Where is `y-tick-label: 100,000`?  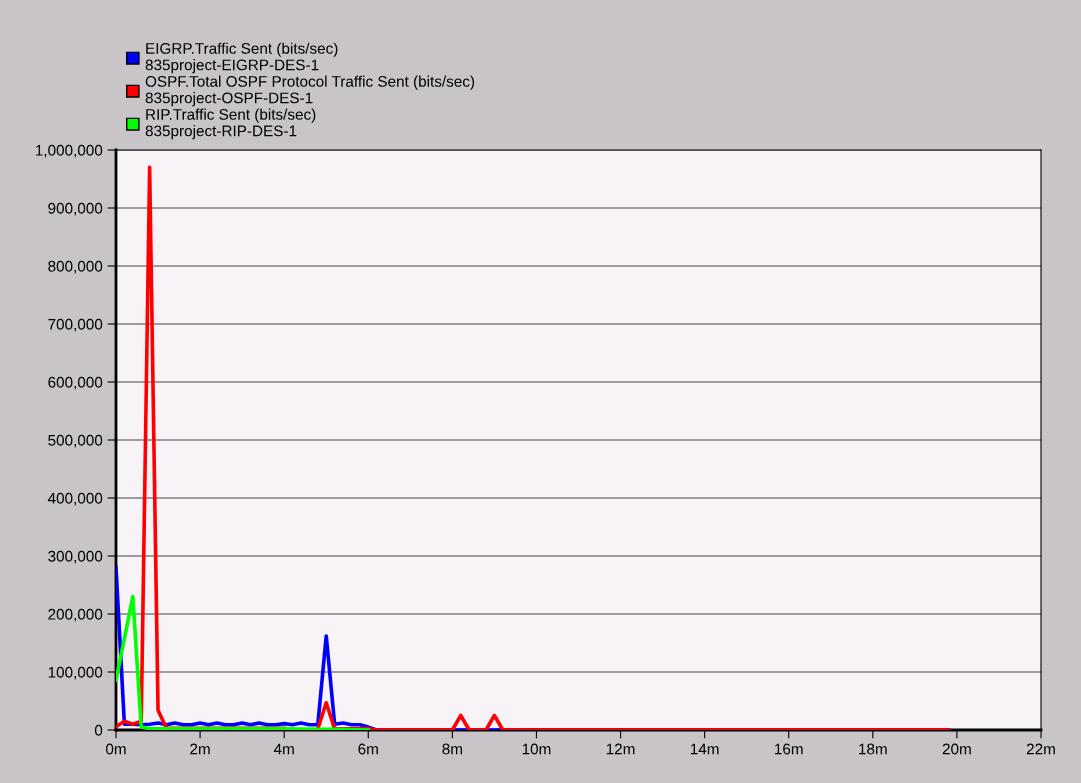
y-tick-label: 100,000 is located at coordinates (75, 673).